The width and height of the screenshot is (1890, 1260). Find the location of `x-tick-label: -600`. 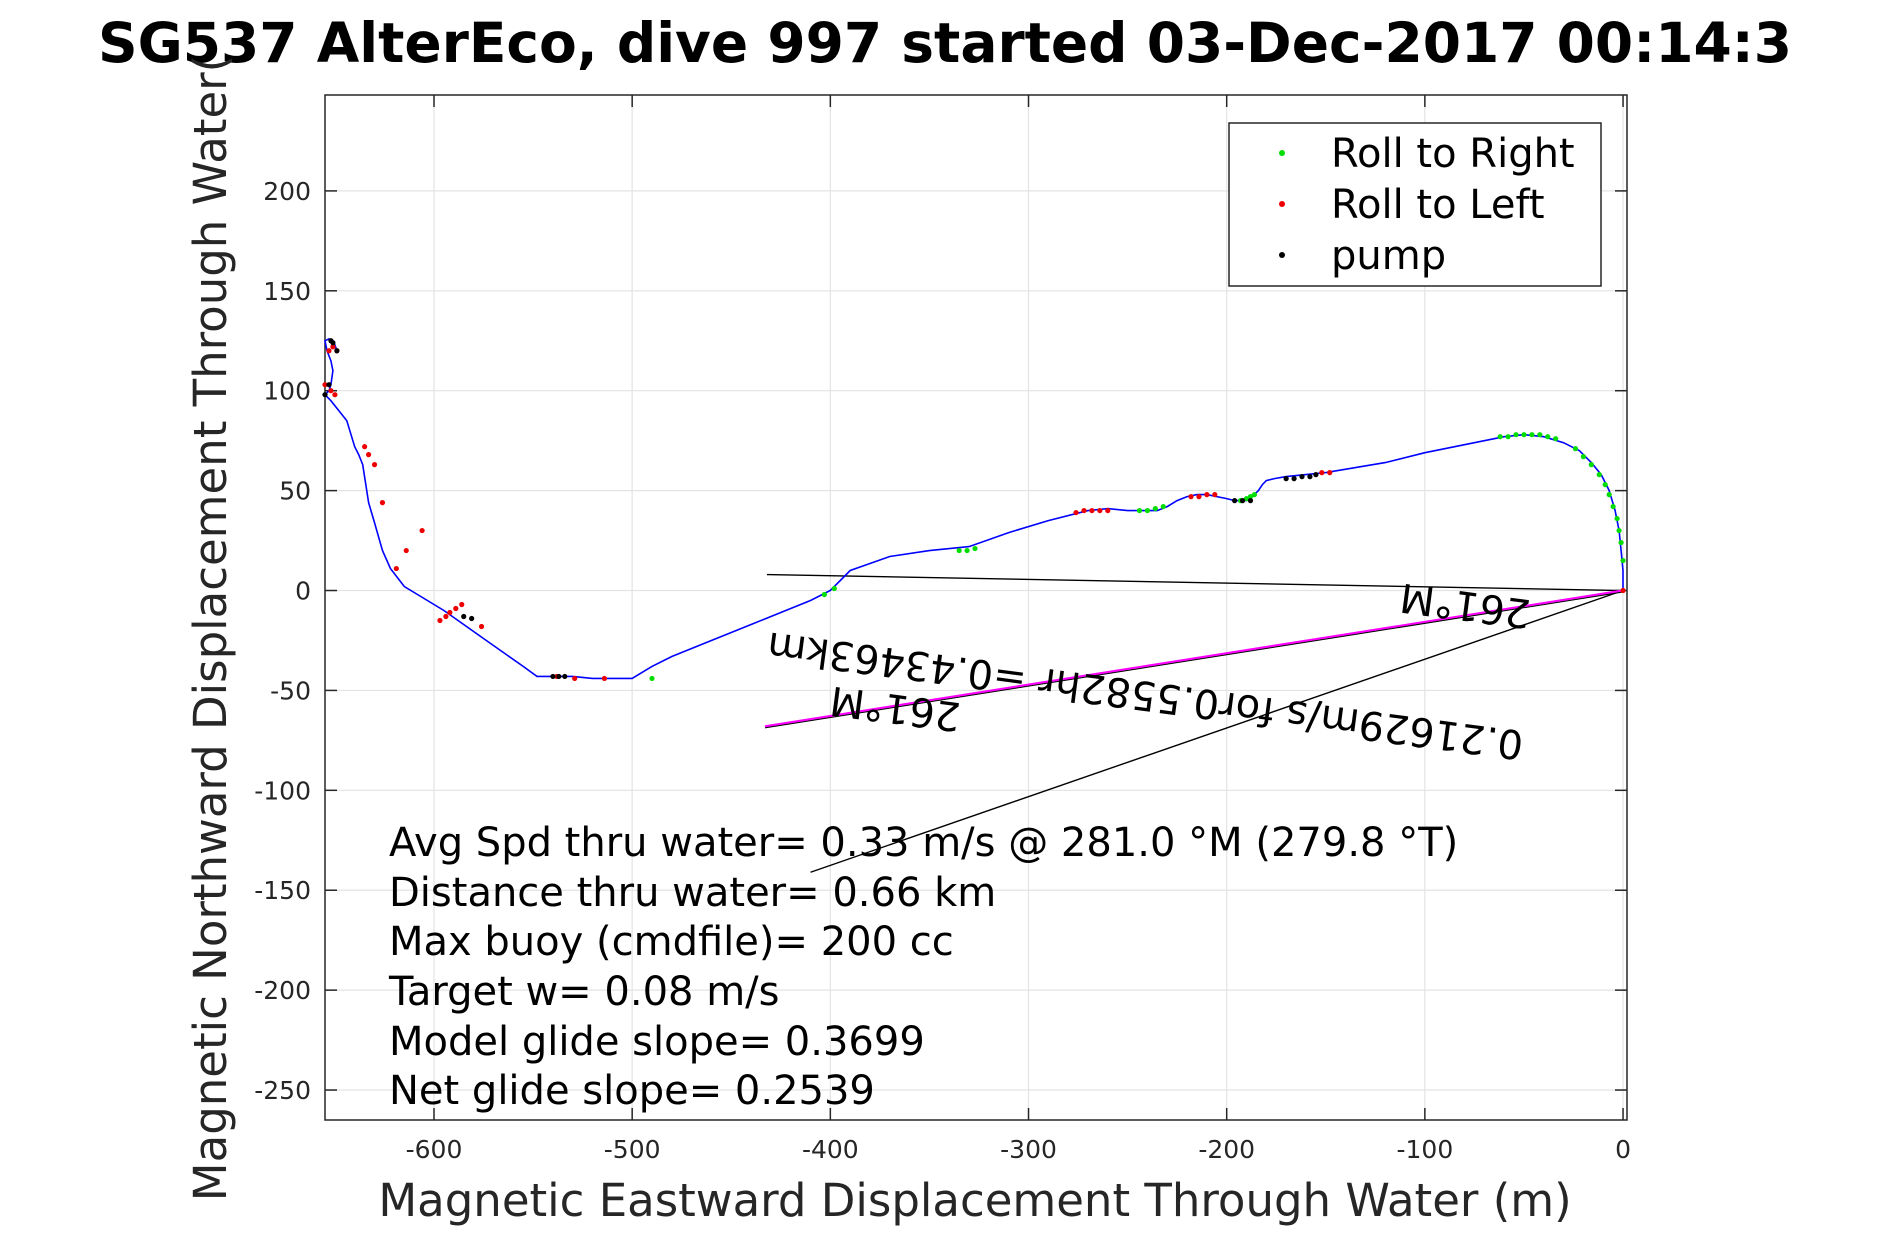

x-tick-label: -600 is located at coordinates (434, 1149).